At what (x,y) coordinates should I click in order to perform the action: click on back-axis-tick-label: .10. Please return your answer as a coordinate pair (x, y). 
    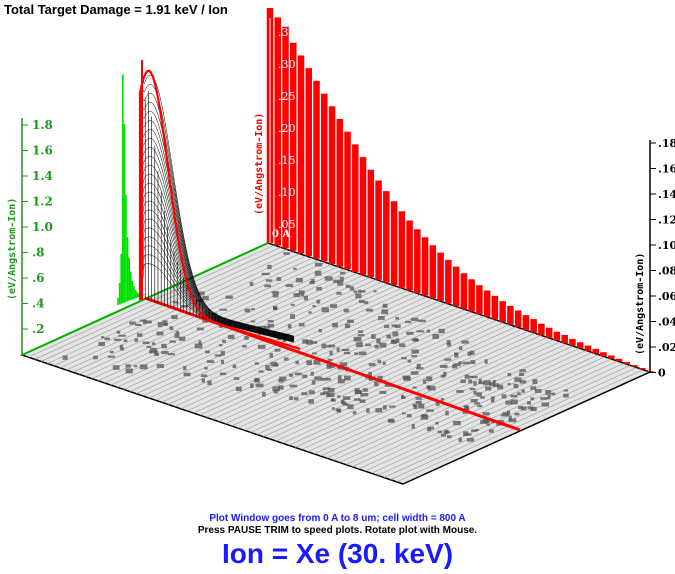
    Looking at the image, I should click on (287, 192).